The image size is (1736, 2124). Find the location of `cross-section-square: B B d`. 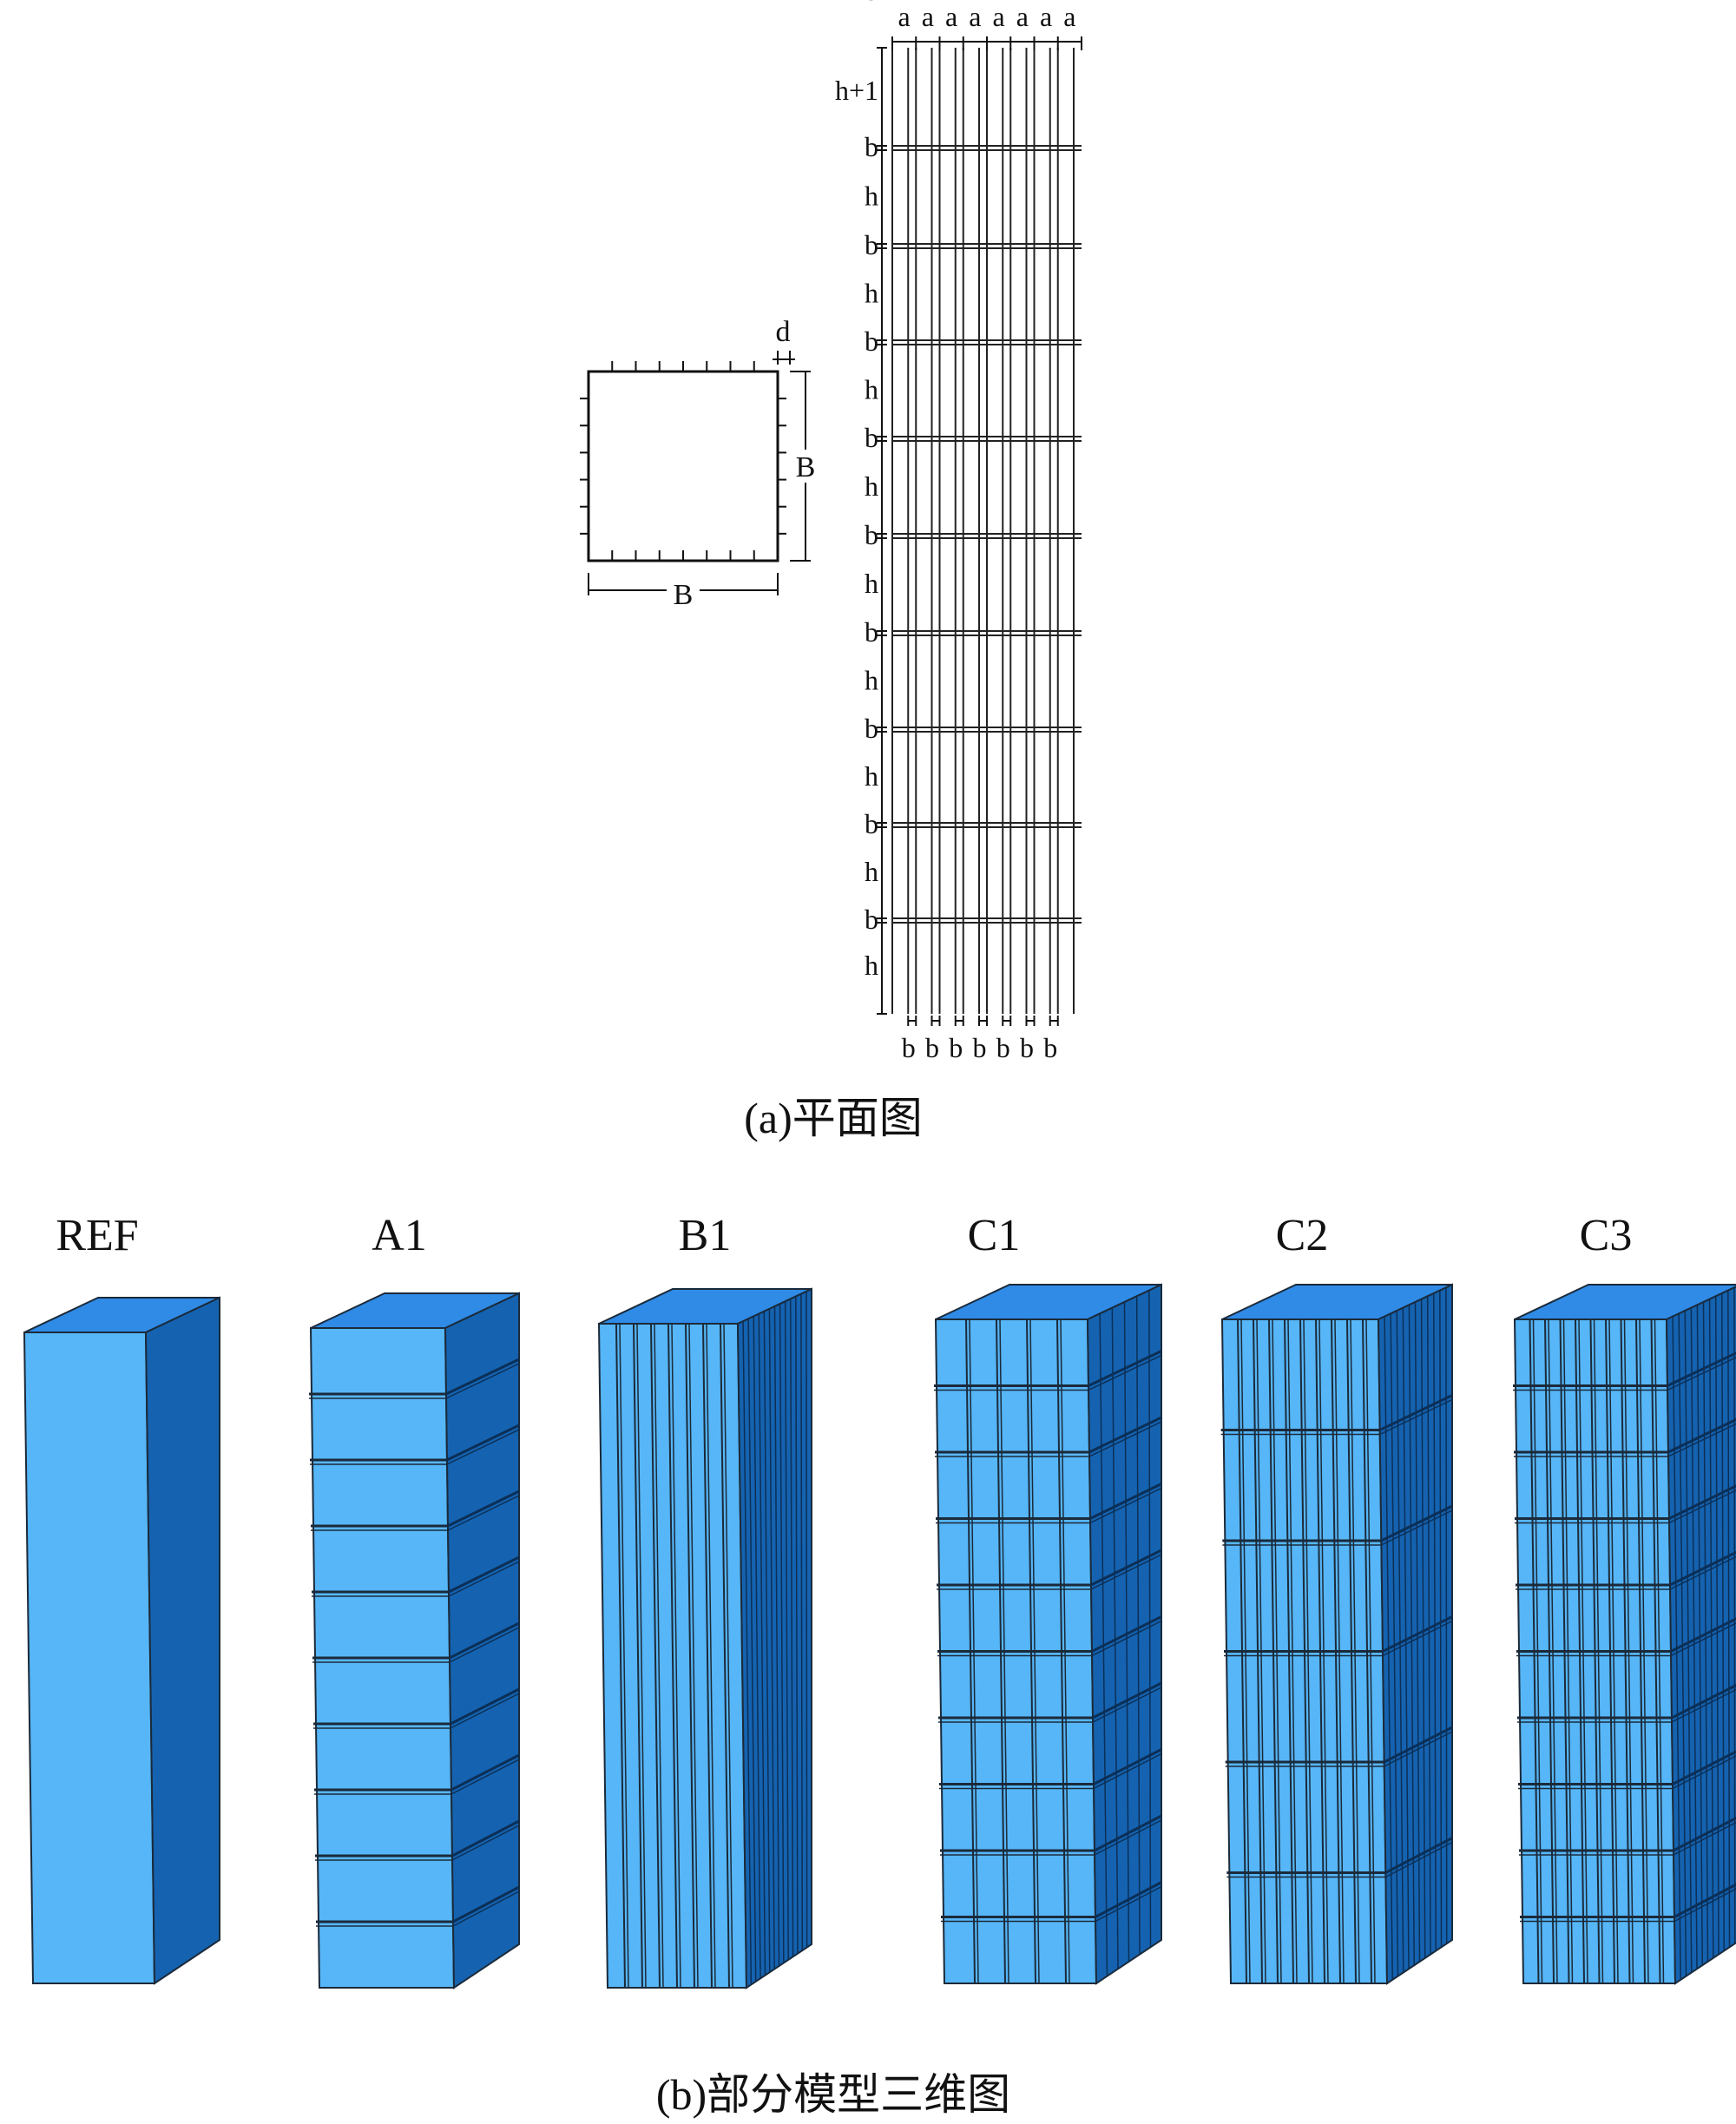

cross-section-square: B B d is located at coordinates (697, 463).